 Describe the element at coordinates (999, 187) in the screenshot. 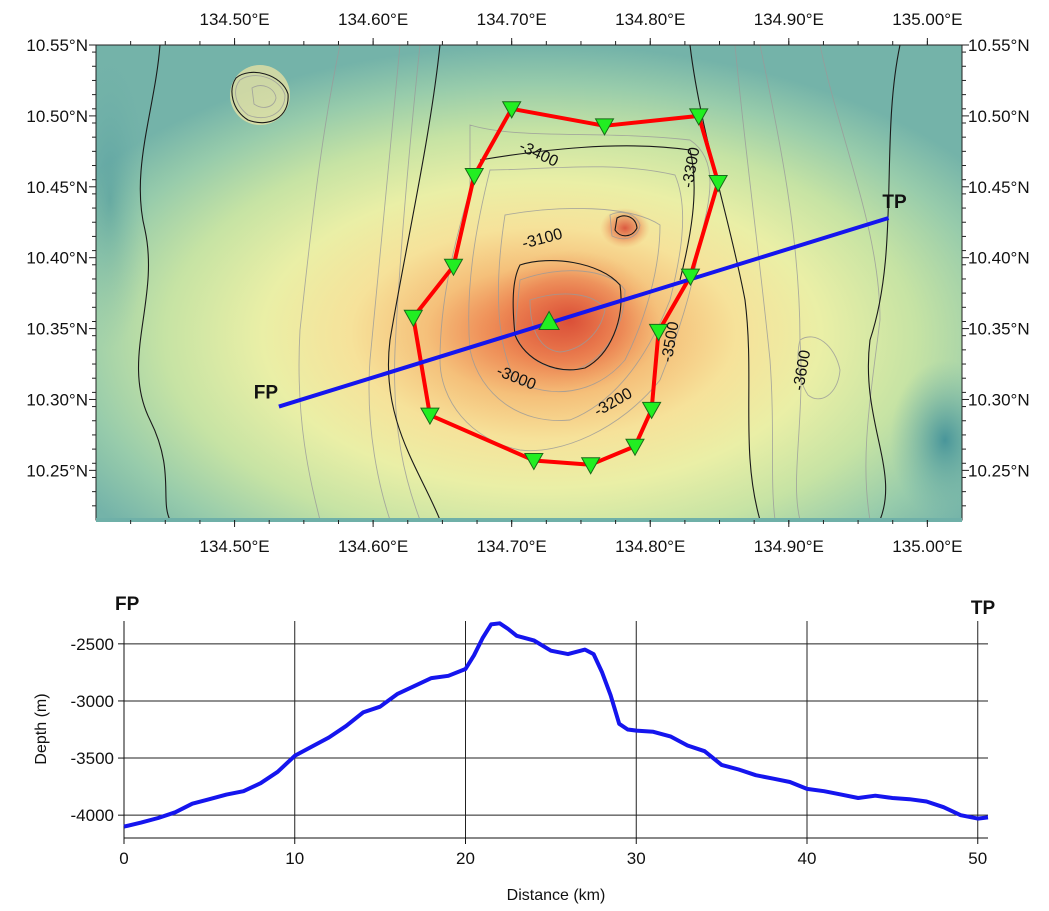

I see `lat-tick-label-right: 10.45°N` at that location.